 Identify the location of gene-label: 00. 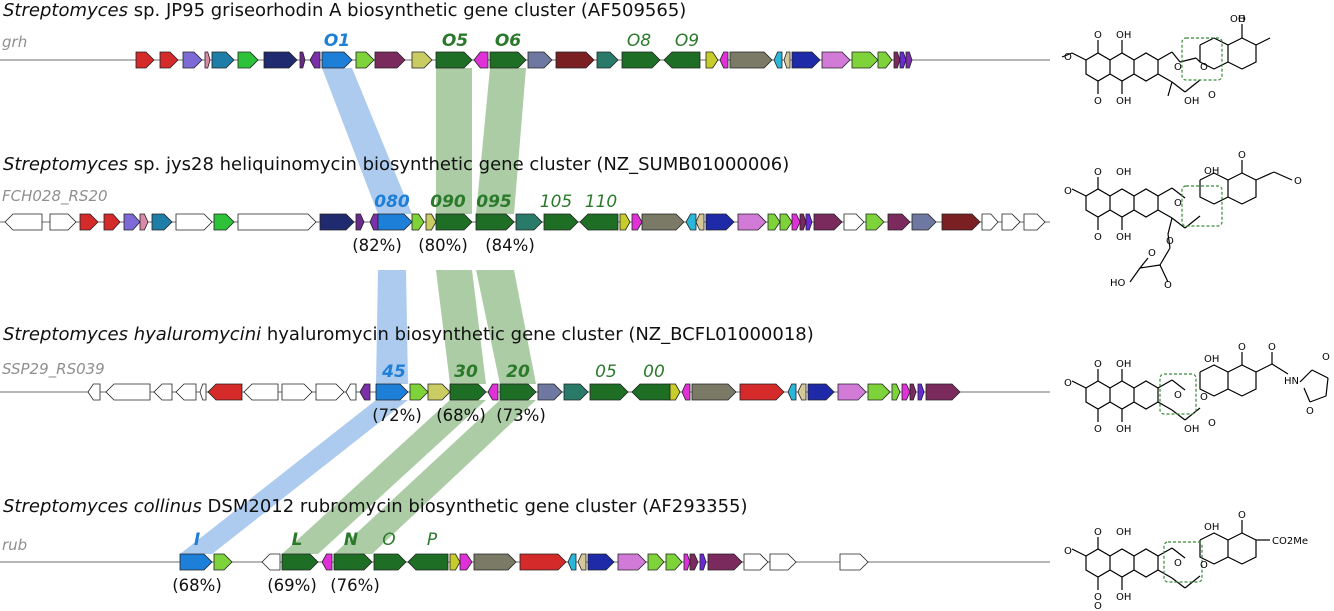
(654, 372).